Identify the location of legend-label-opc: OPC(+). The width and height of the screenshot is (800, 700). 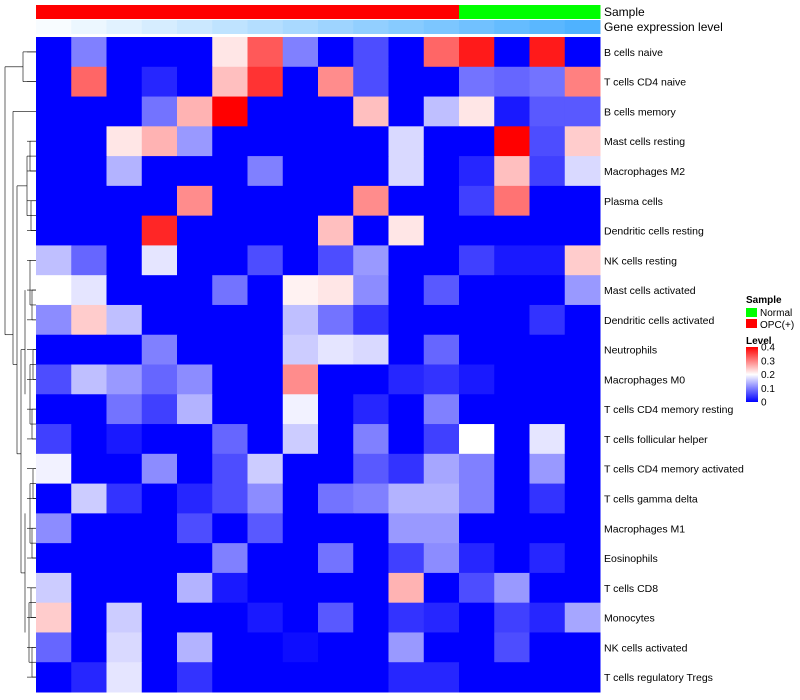
(777, 325).